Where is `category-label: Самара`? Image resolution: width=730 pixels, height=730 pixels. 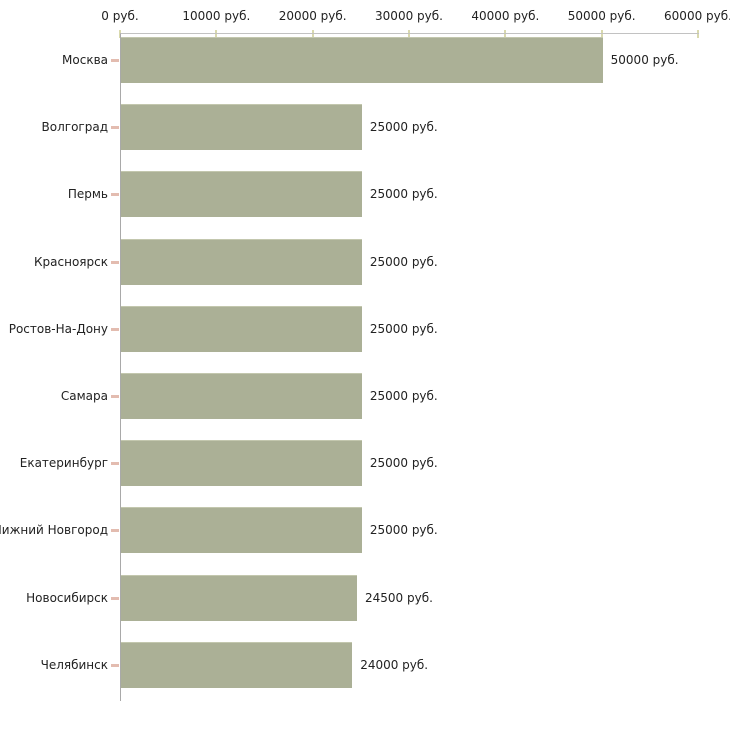
category-label: Самара is located at coordinates (84, 396).